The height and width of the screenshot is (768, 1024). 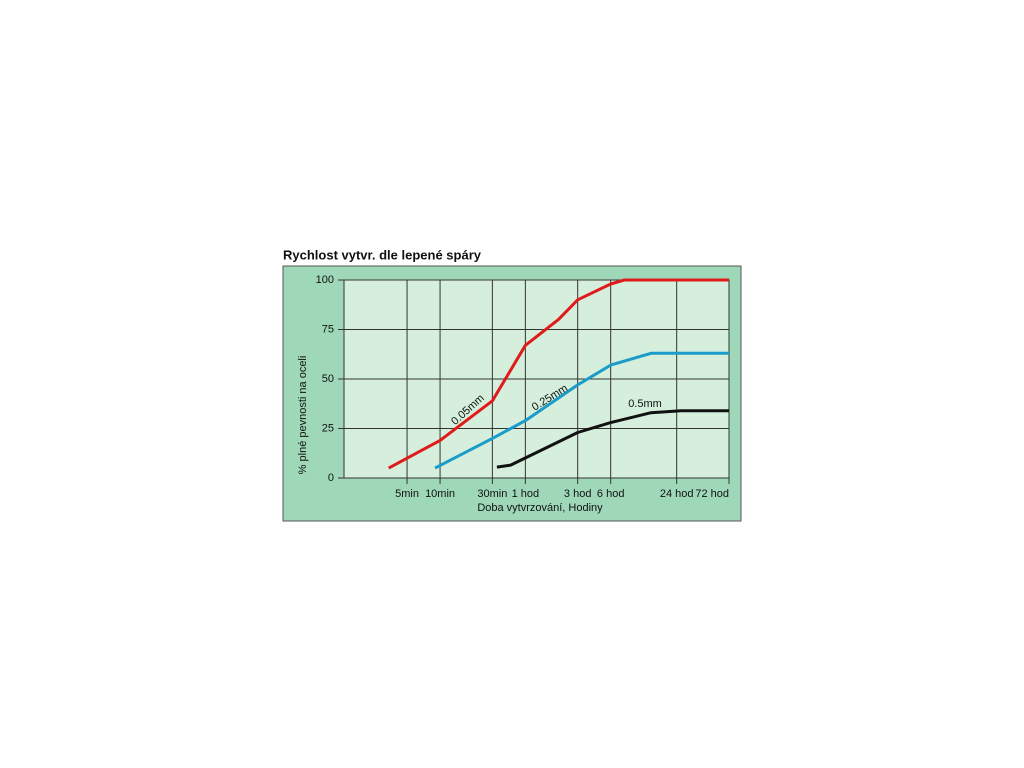 I want to click on x-tick-label: 30min, so click(x=492, y=494).